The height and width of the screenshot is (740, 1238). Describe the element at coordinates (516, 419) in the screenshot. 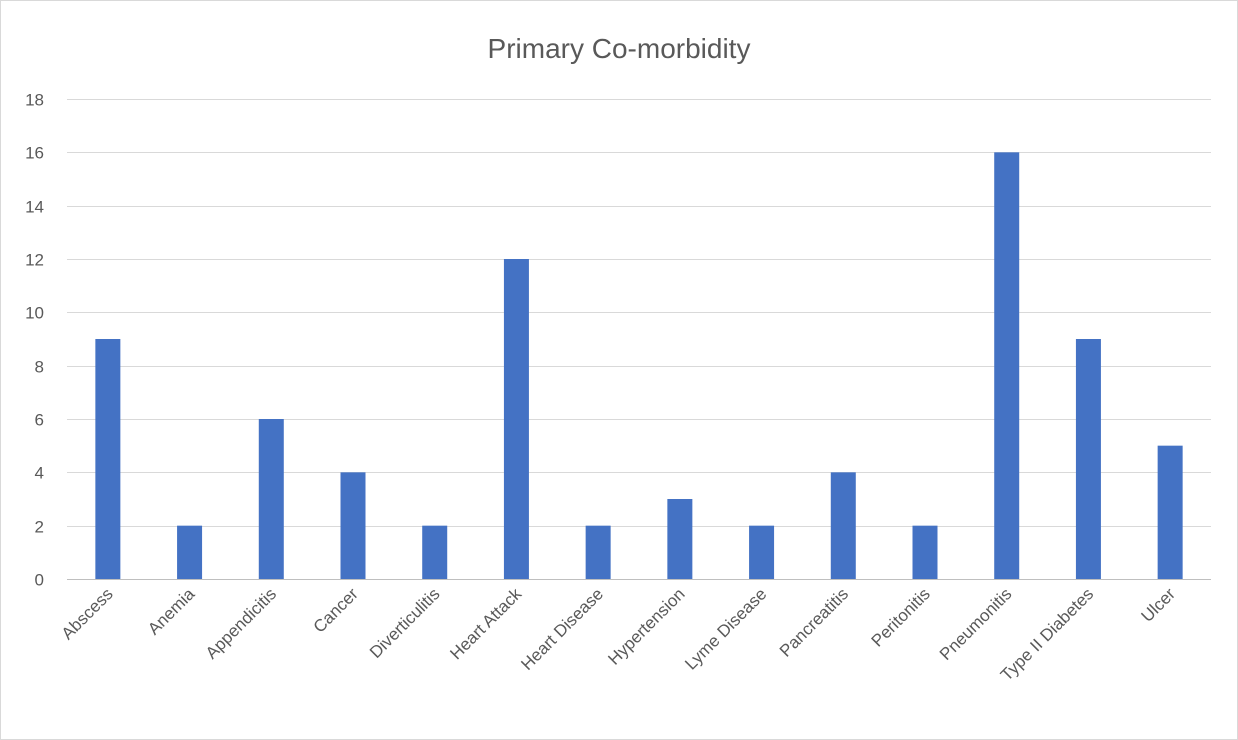

I see `bar-heart-attack` at that location.